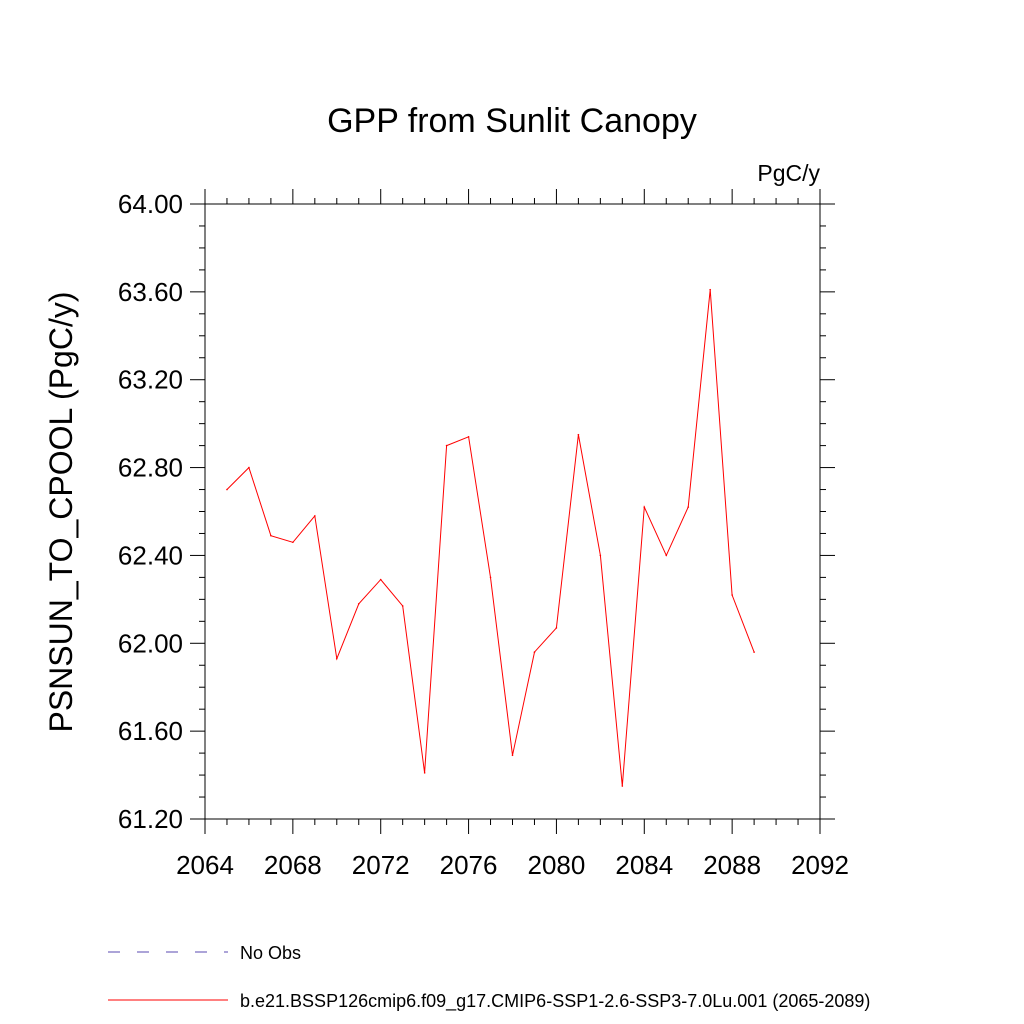  Describe the element at coordinates (150, 819) in the screenshot. I see `y-tick-label: 61.20` at that location.